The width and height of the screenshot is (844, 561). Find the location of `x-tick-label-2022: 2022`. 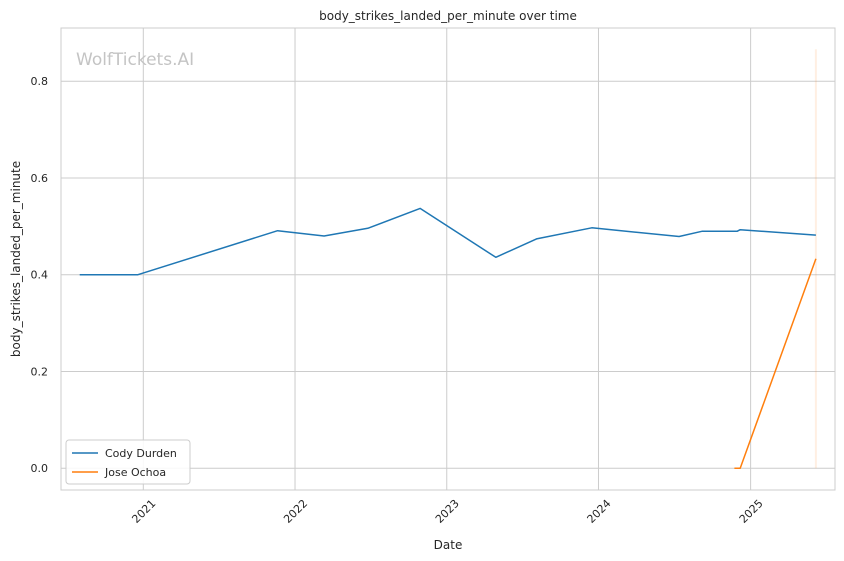

x-tick-label-2022: 2022 is located at coordinates (295, 511).